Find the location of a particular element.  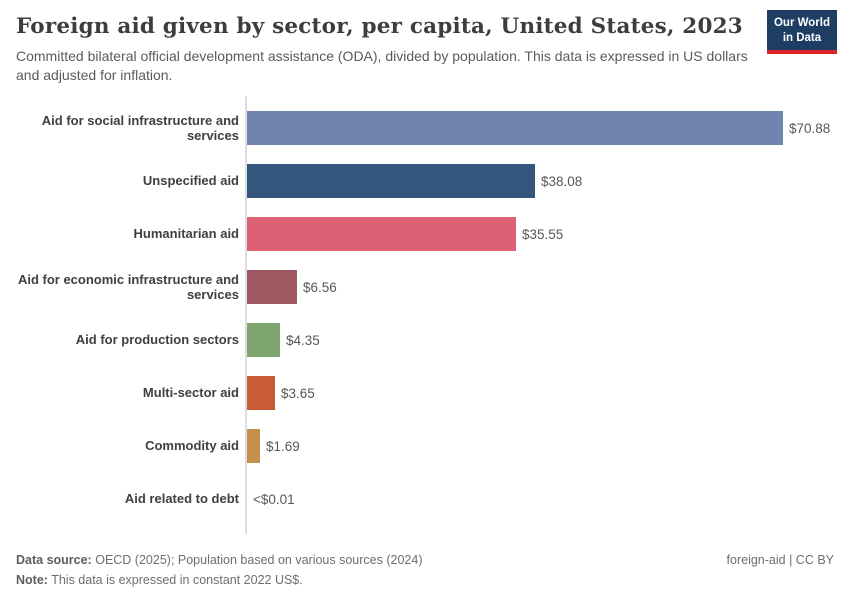

license-text: foreign-aid | CC BY is located at coordinates (780, 560).